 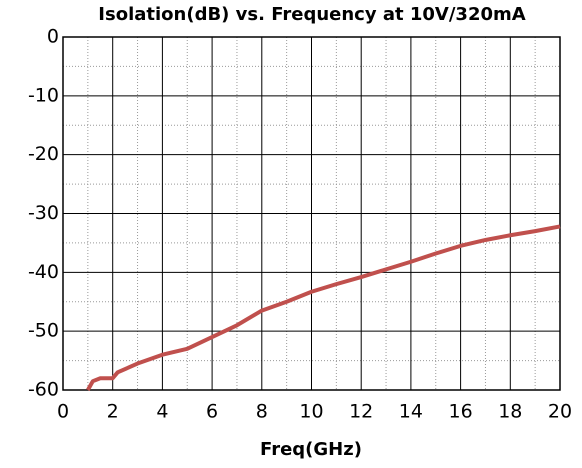 What do you see at coordinates (510, 412) in the screenshot?
I see `x-tick-label: 18` at bounding box center [510, 412].